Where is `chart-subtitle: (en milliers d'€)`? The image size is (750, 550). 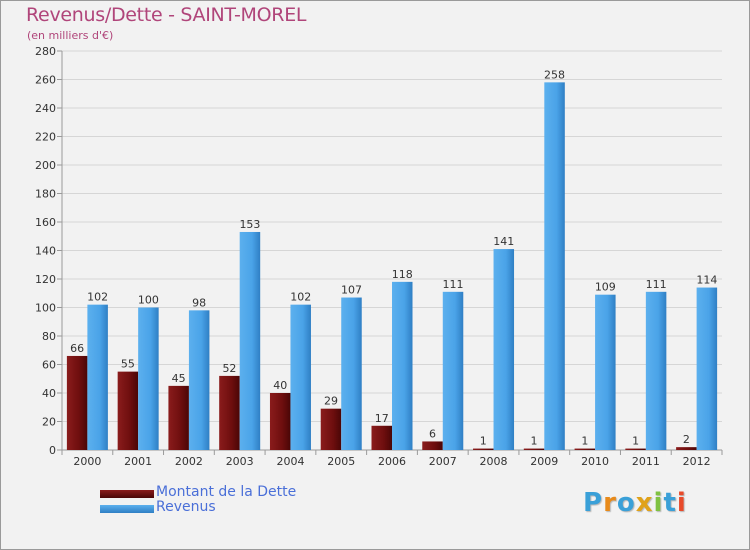 chart-subtitle: (en milliers d'€) is located at coordinates (70, 35).